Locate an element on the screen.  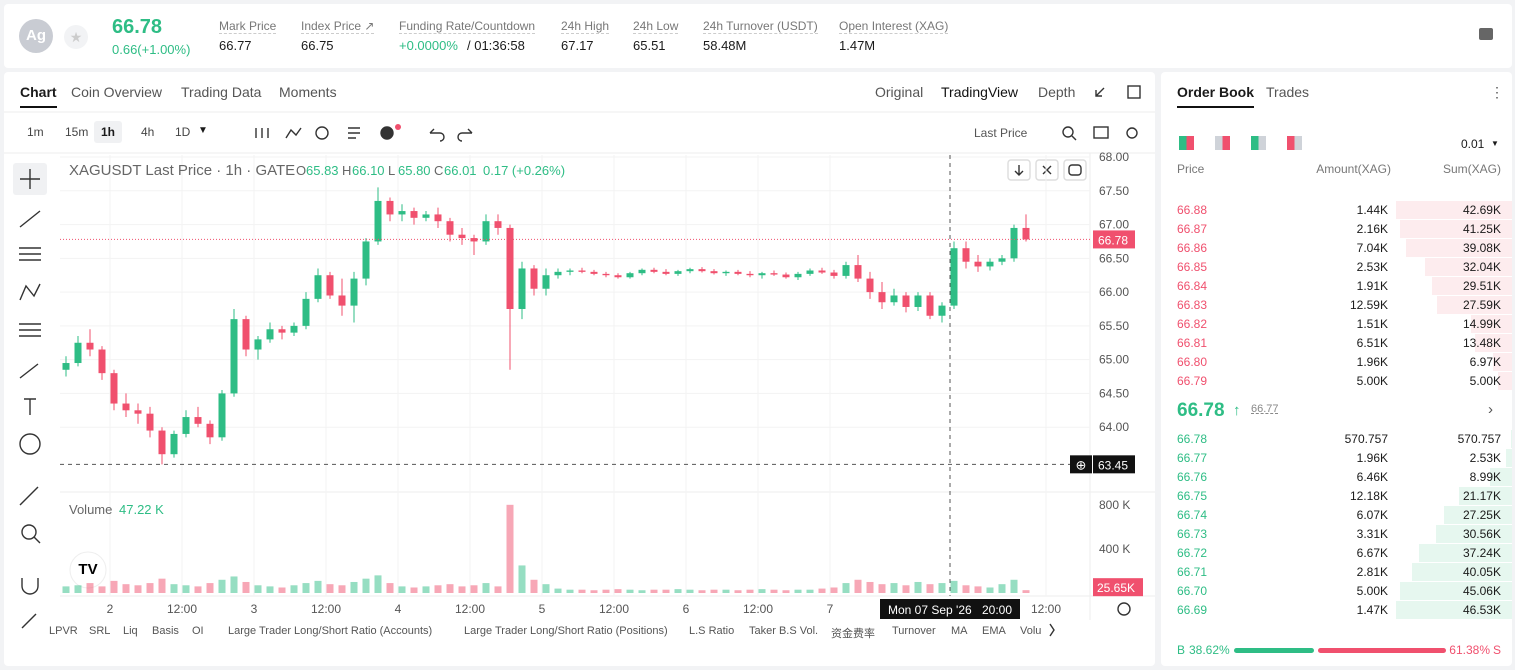
ob-price: 66.71 is located at coordinates (1192, 572).